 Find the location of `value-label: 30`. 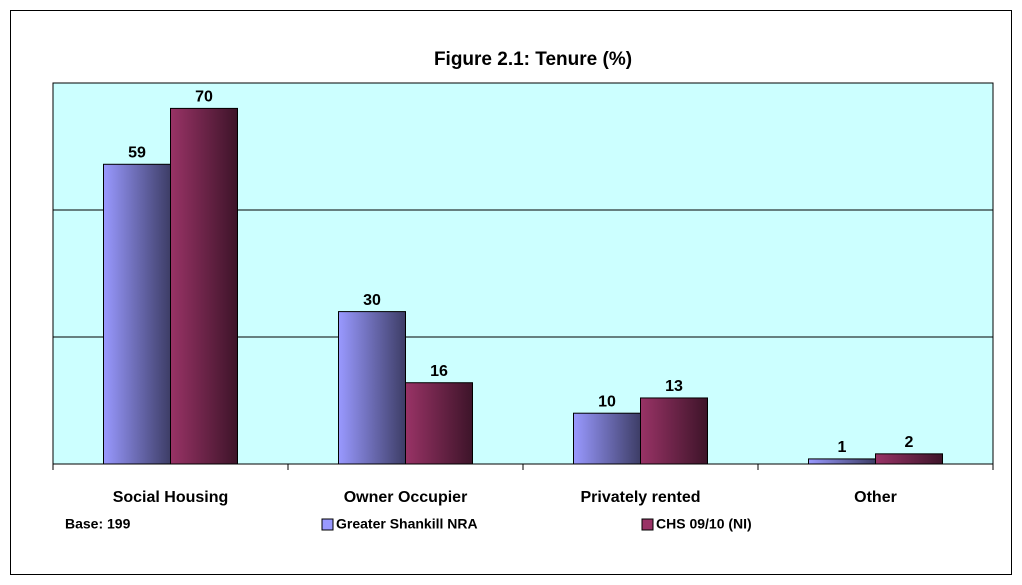

value-label: 30 is located at coordinates (372, 300).